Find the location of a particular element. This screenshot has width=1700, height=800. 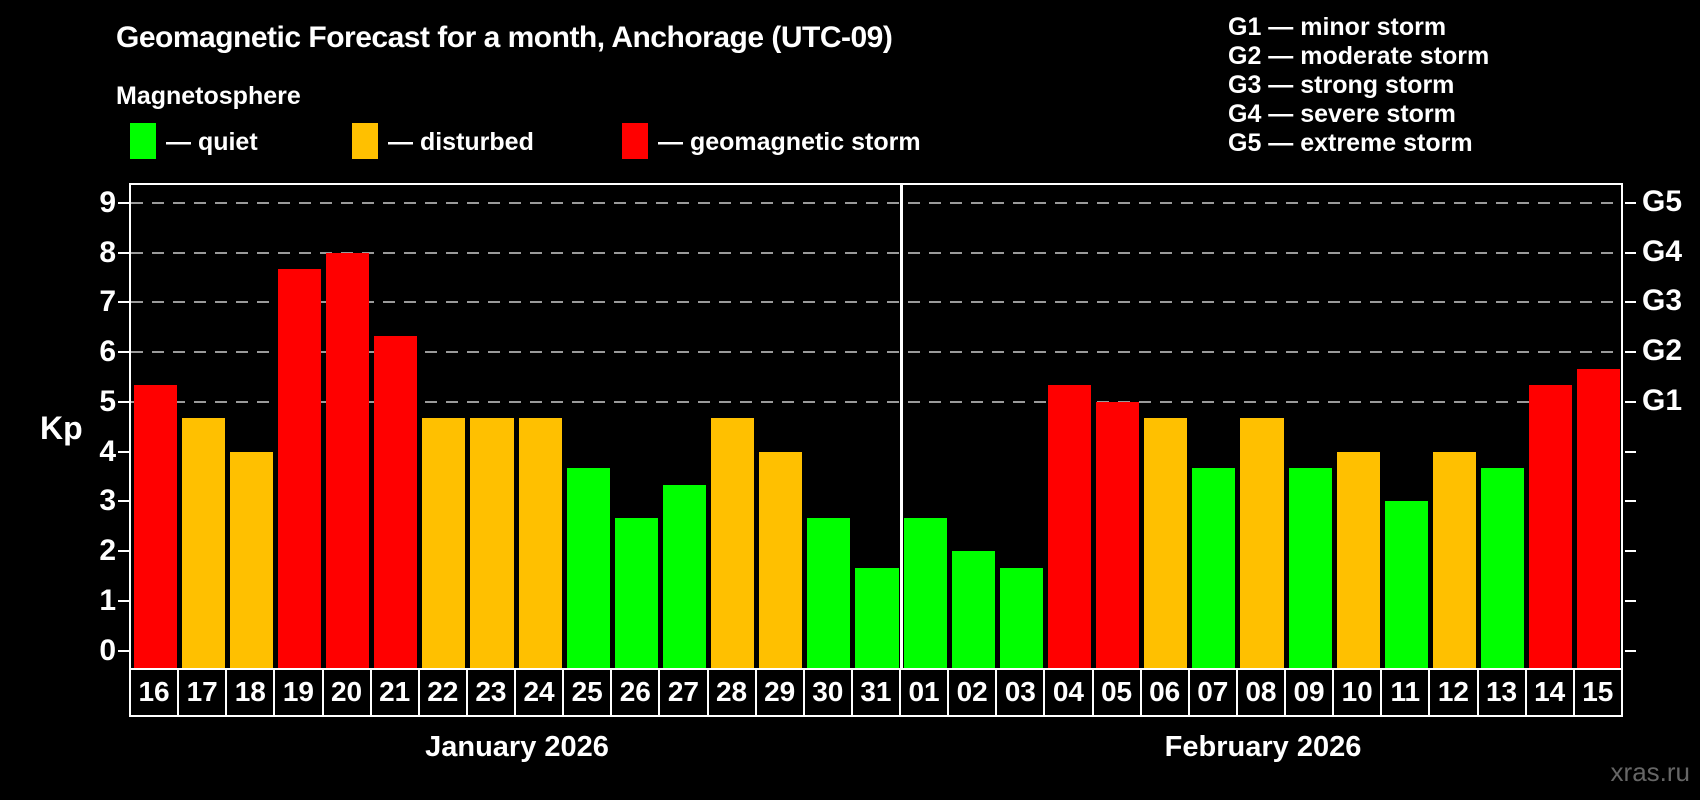

storm-scale-line-g4: G4 — severe storm is located at coordinates (1342, 114).